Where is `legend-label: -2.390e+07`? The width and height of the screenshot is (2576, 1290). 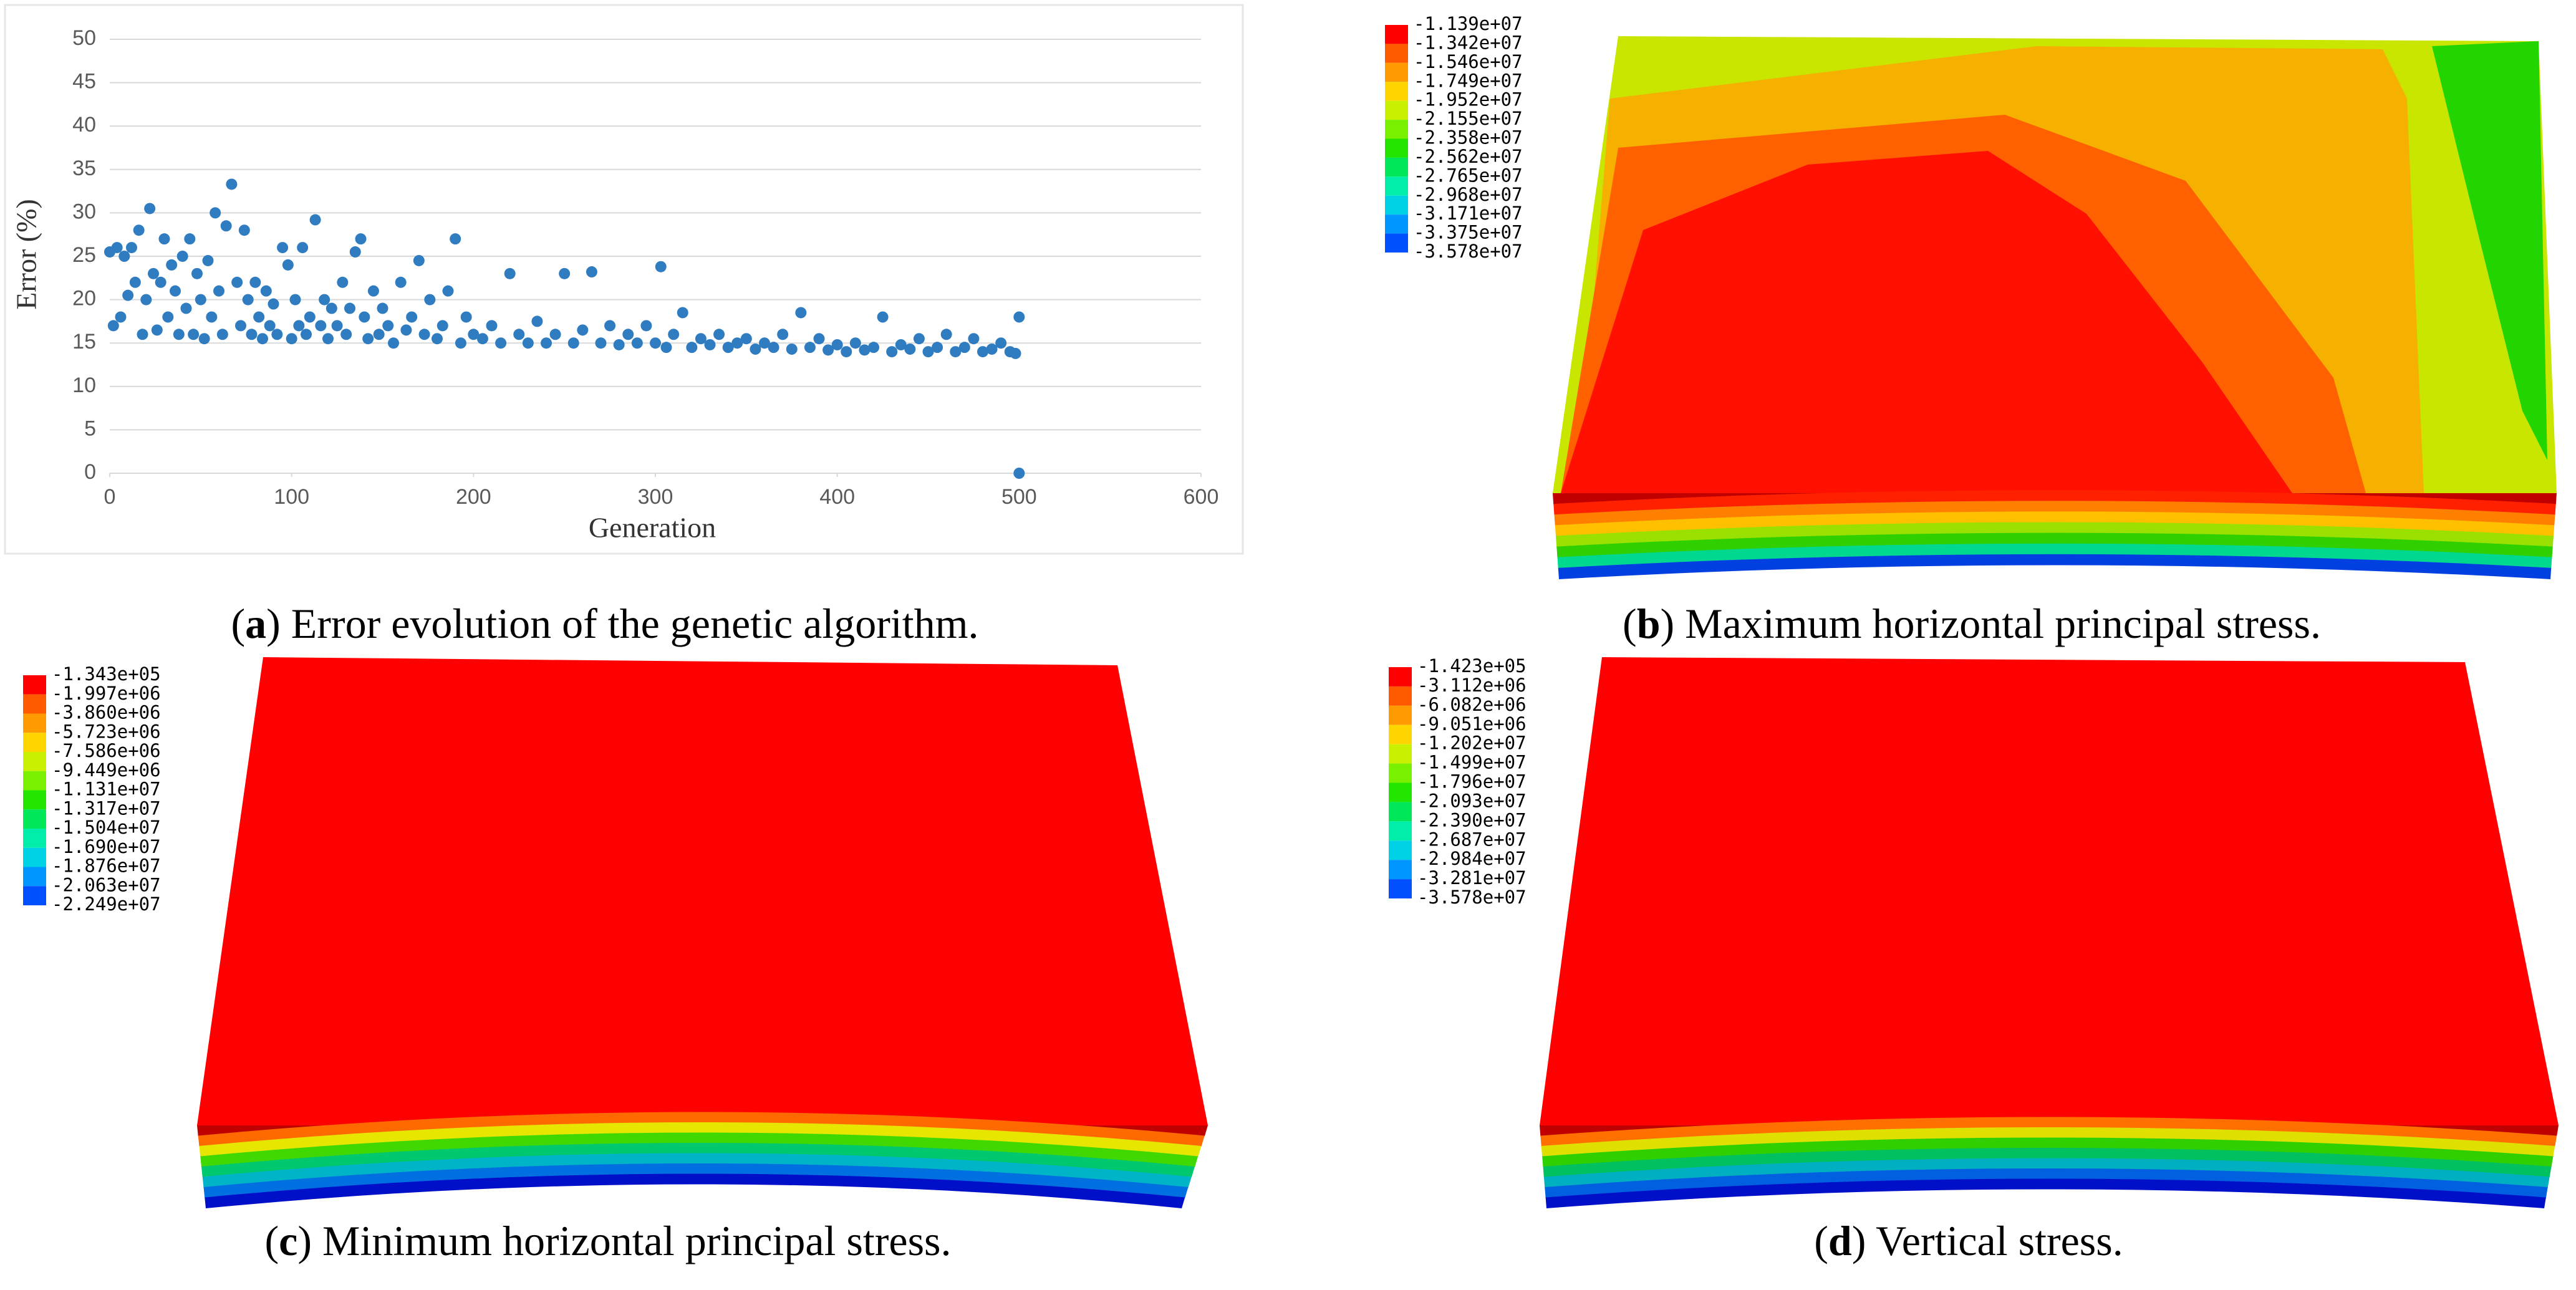 legend-label: -2.390e+07 is located at coordinates (1472, 820).